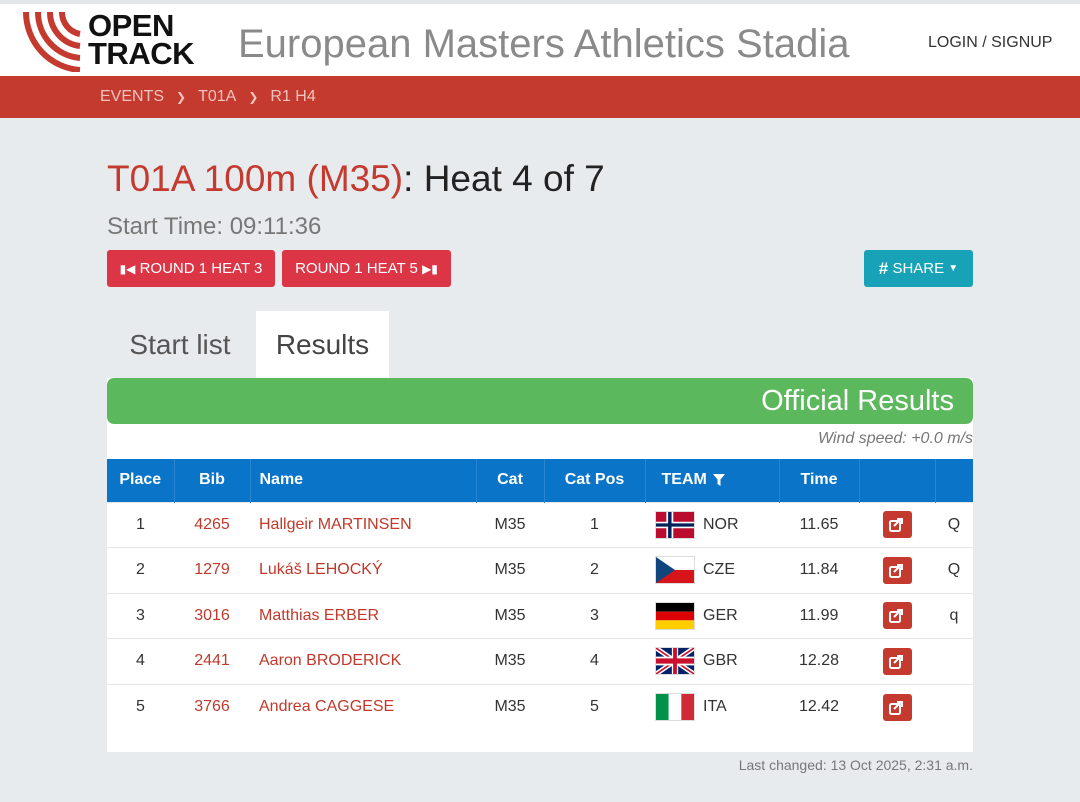  What do you see at coordinates (719, 570) in the screenshot?
I see `team-code: CZE` at bounding box center [719, 570].